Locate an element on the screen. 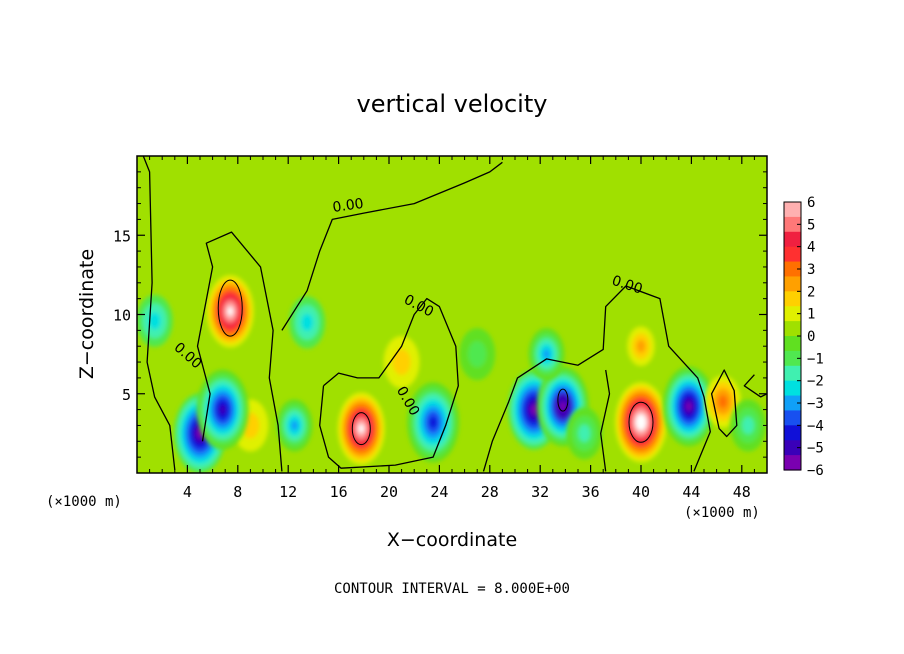  y-tick-label: 10 is located at coordinates (122, 316).